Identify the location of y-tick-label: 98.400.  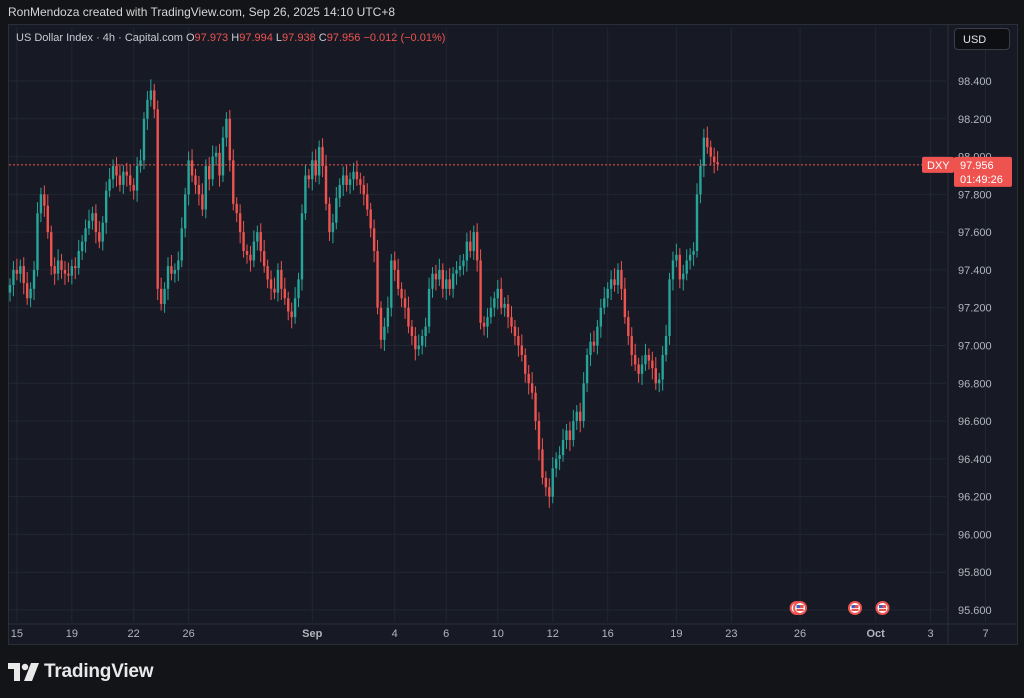
(975, 82).